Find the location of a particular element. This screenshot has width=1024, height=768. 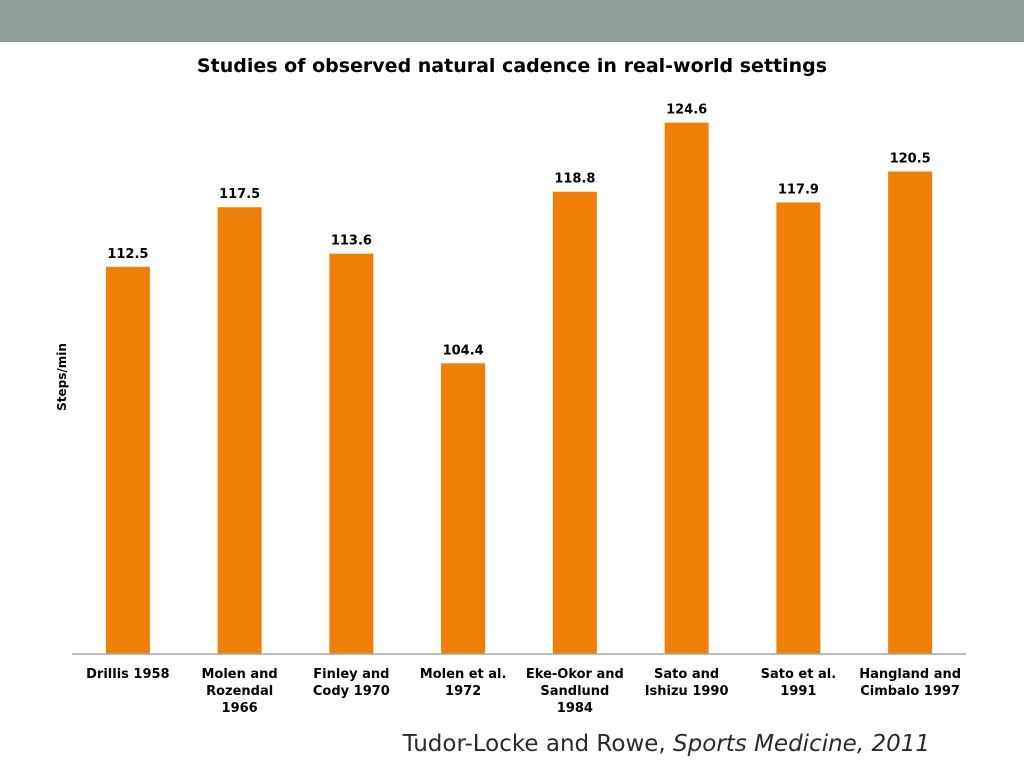

citation-journal: Sports Medicine, 2011 is located at coordinates (801, 744).